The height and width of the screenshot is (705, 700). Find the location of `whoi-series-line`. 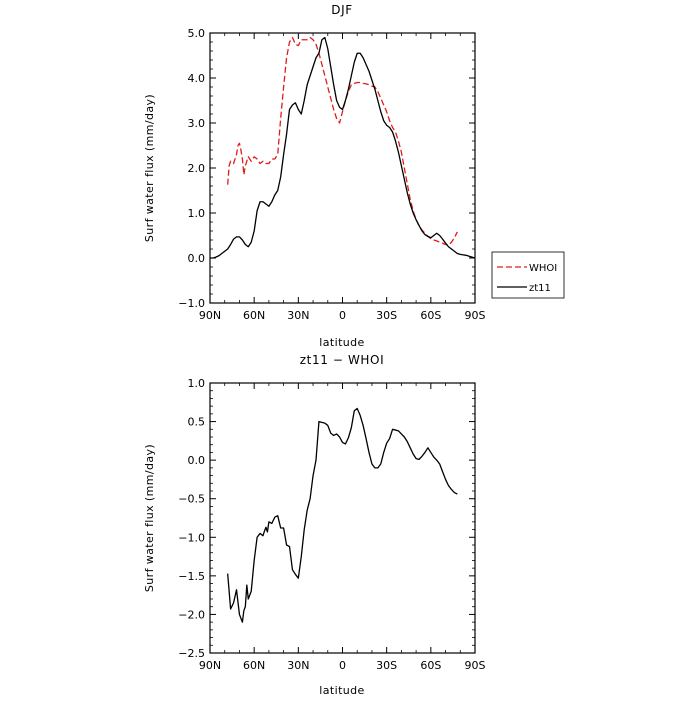

whoi-series-line is located at coordinates (342, 141).